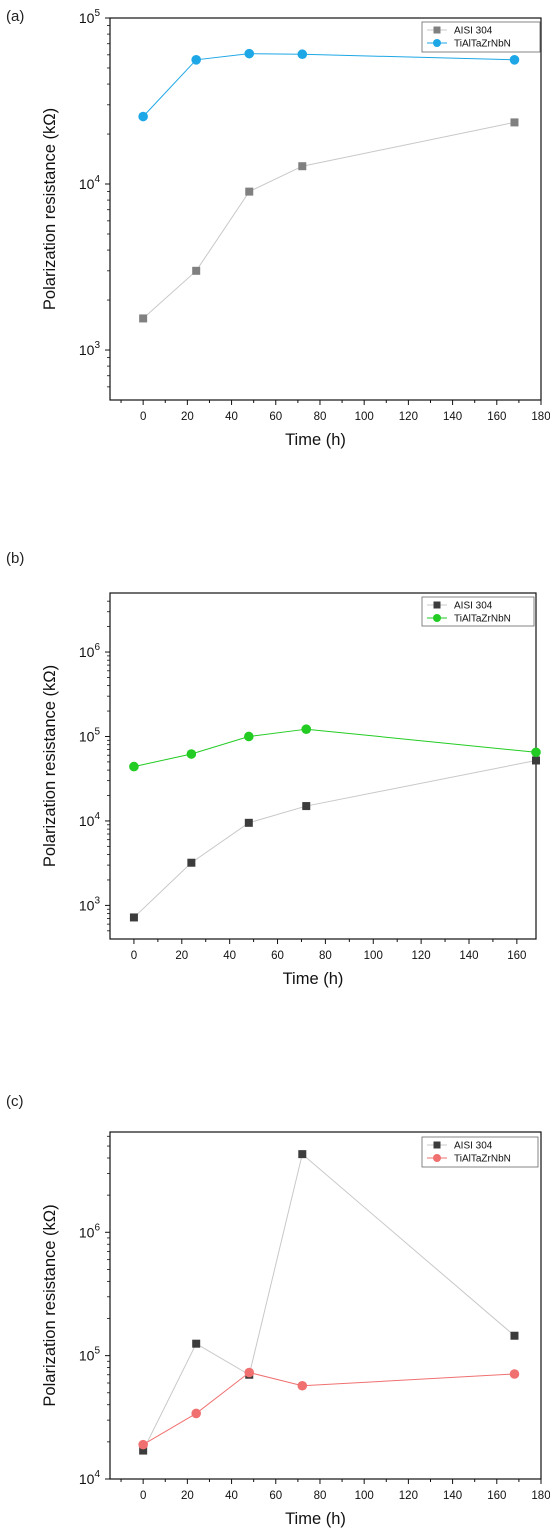 Image resolution: width=550 pixels, height=1538 pixels. Describe the element at coordinates (90, 735) in the screenshot. I see `y-tick-label-b: 10⁵` at that location.